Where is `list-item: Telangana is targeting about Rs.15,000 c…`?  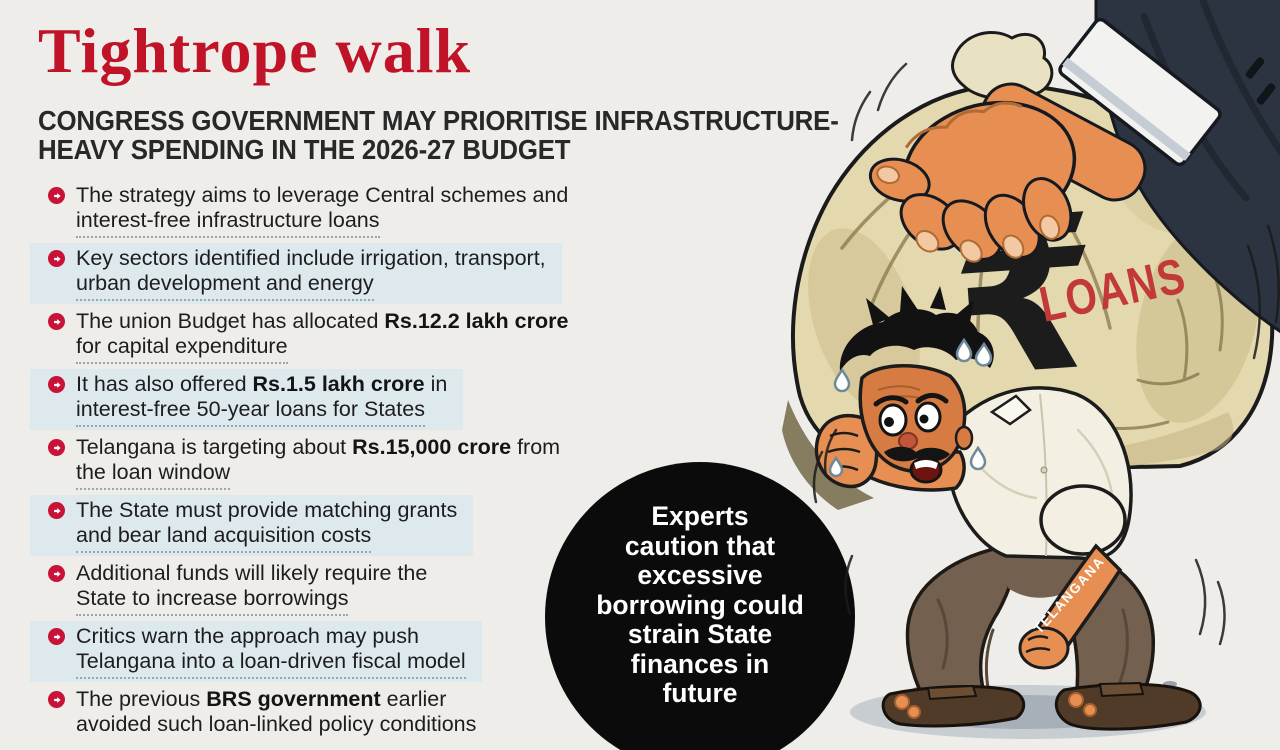
list-item: Telangana is targeting about Rs.15,000 c… is located at coordinates (303, 462).